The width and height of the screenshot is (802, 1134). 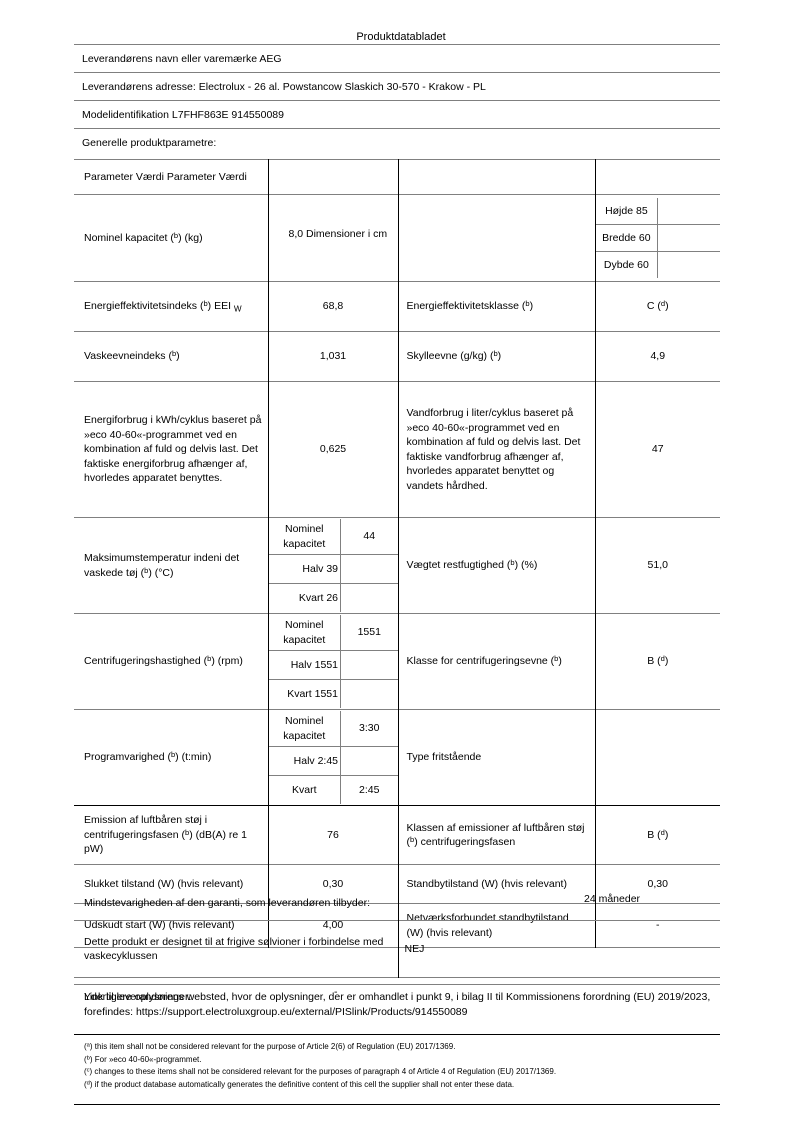 I want to click on duration-nominal-value: 3:30, so click(x=369, y=729).